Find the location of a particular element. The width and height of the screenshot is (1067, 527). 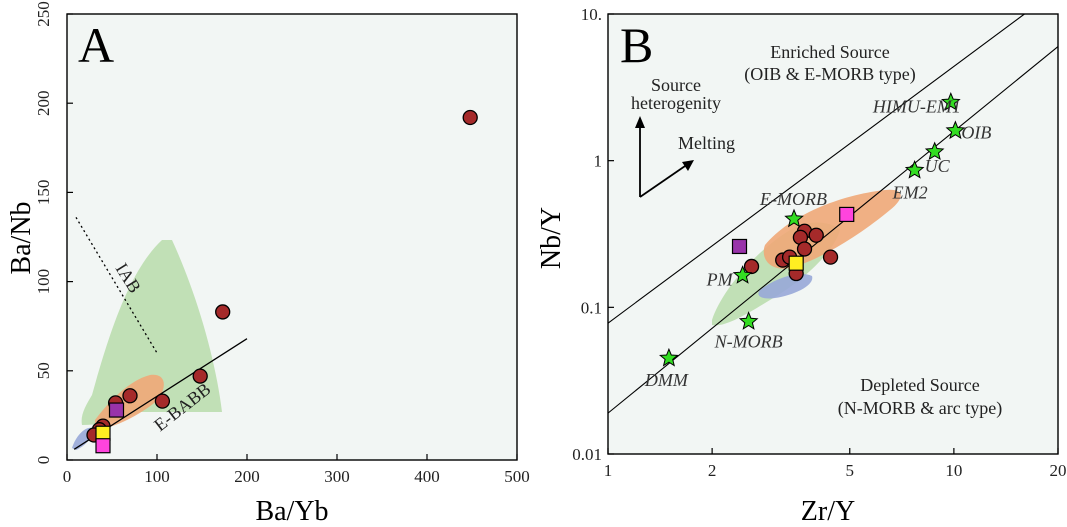

reference-star-label: OIB is located at coordinates (976, 133).